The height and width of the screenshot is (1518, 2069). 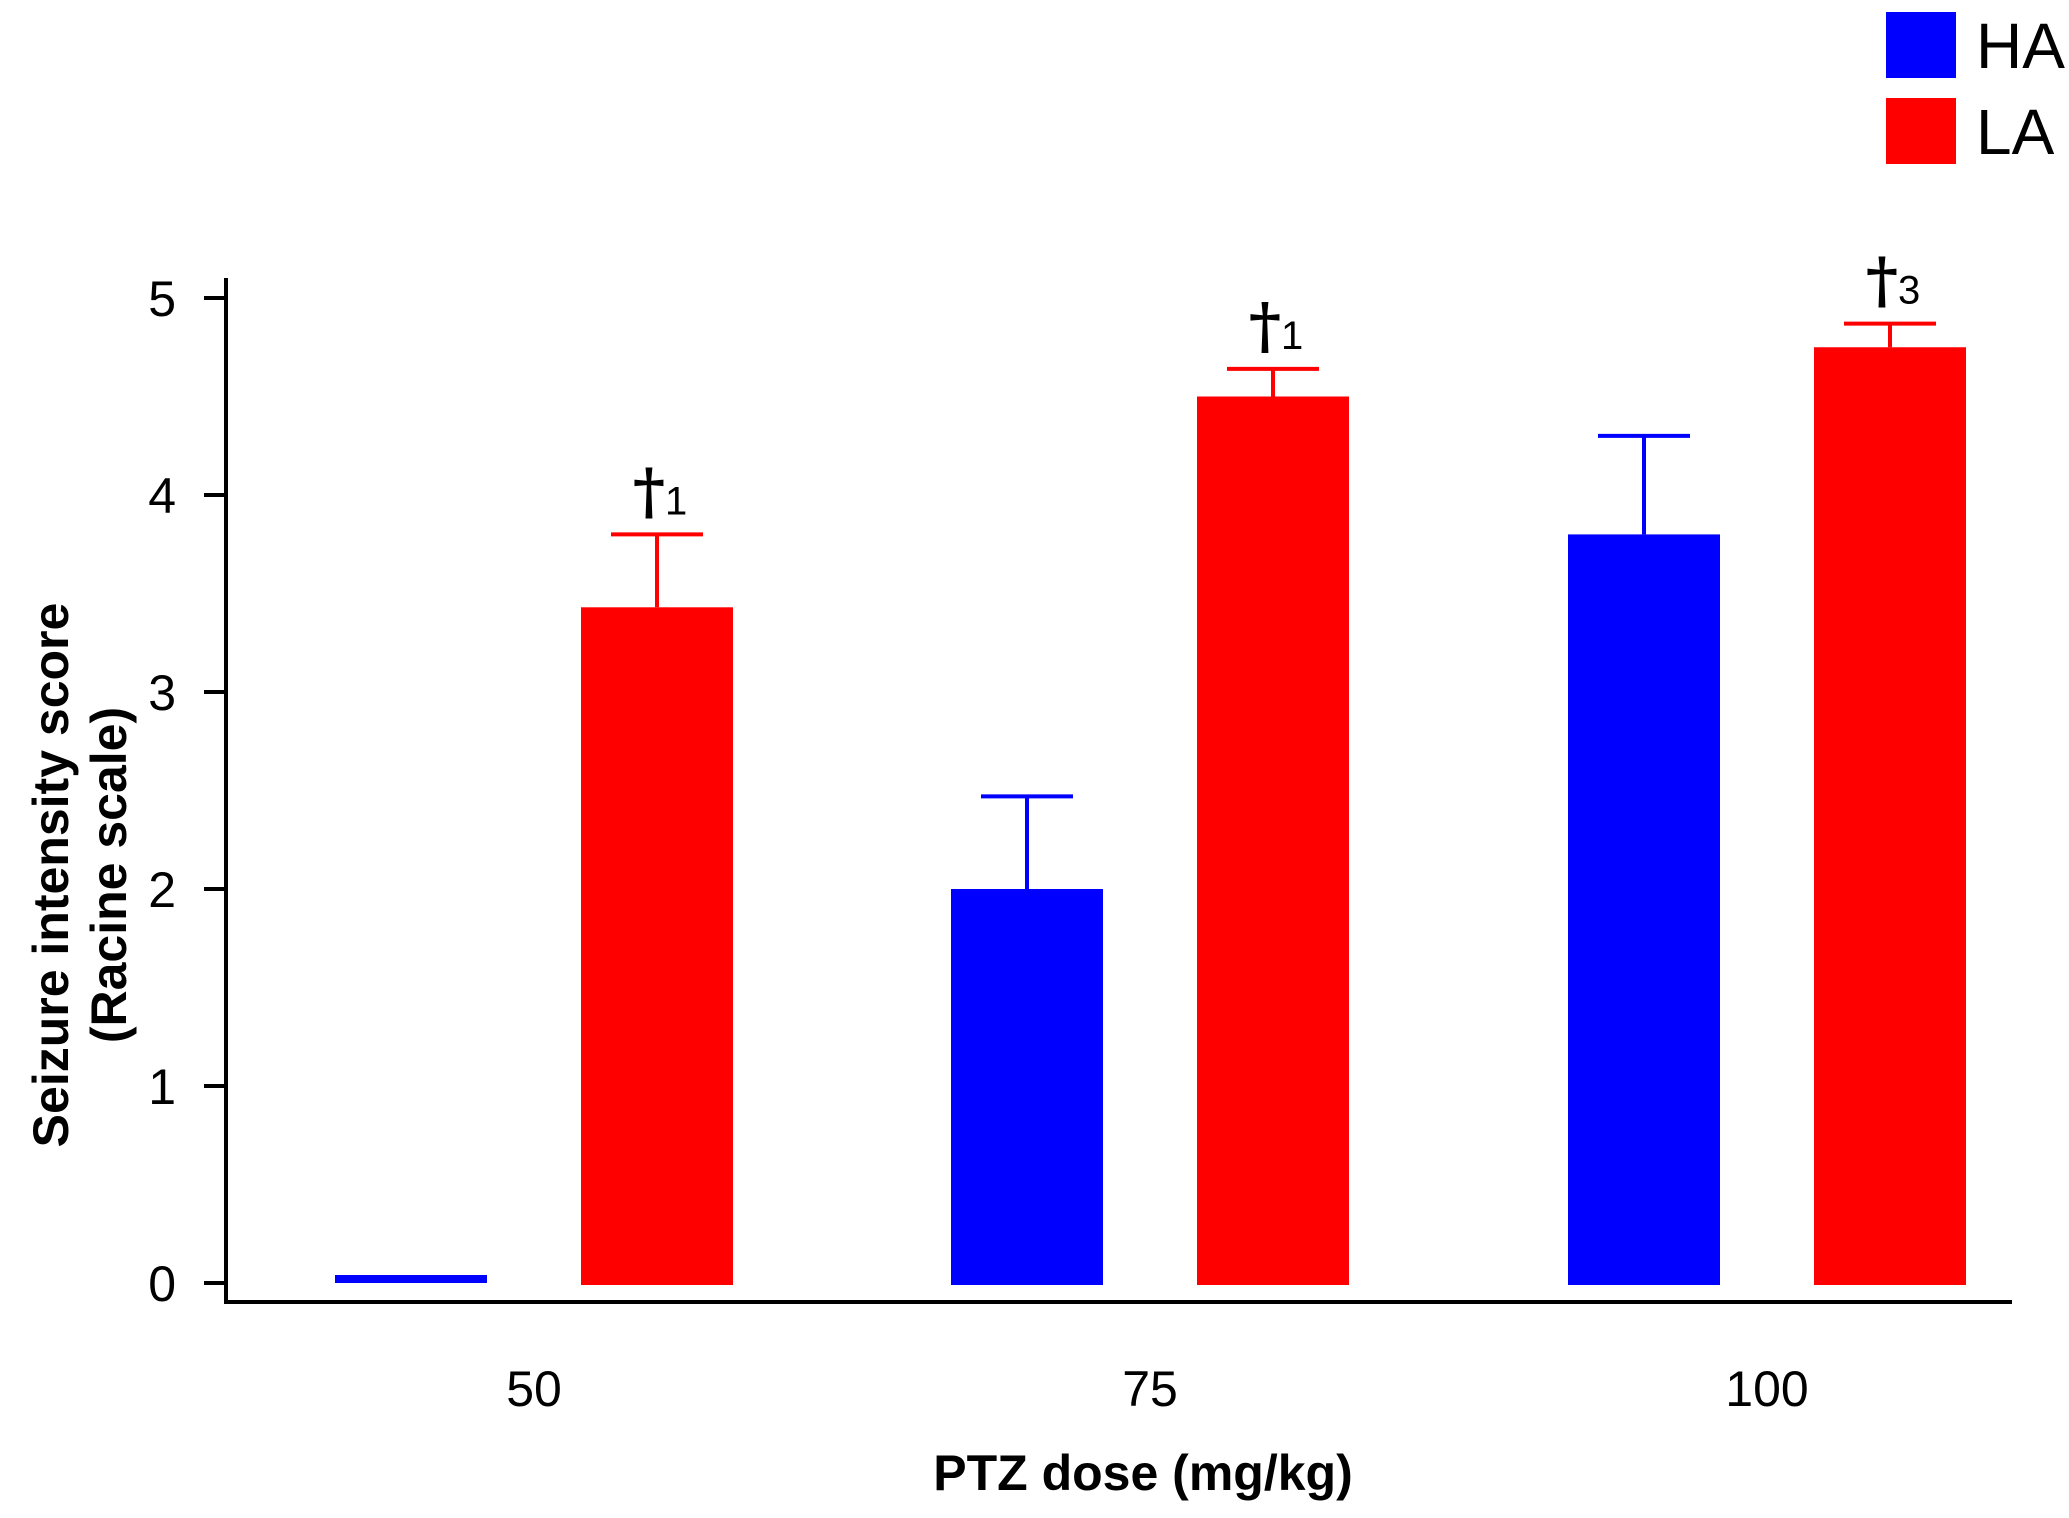 What do you see at coordinates (51, 875) in the screenshot?
I see `y-axis-title: Seizure intensity score` at bounding box center [51, 875].